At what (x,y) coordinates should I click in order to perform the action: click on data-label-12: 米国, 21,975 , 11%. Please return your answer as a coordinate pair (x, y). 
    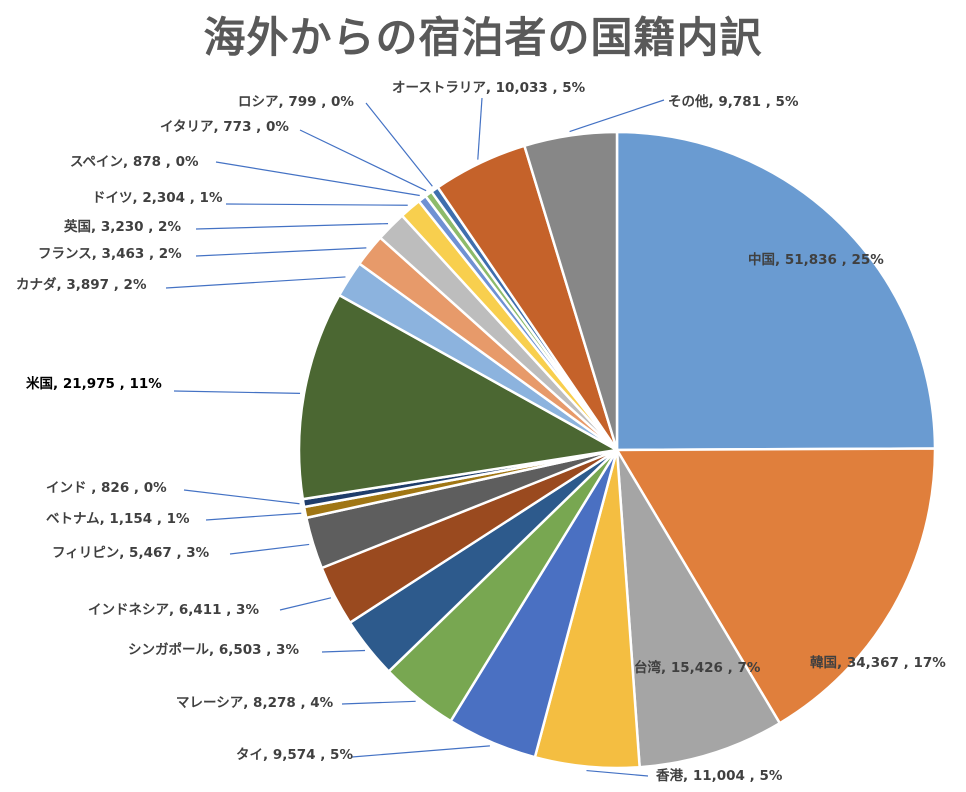
    Looking at the image, I should click on (94, 383).